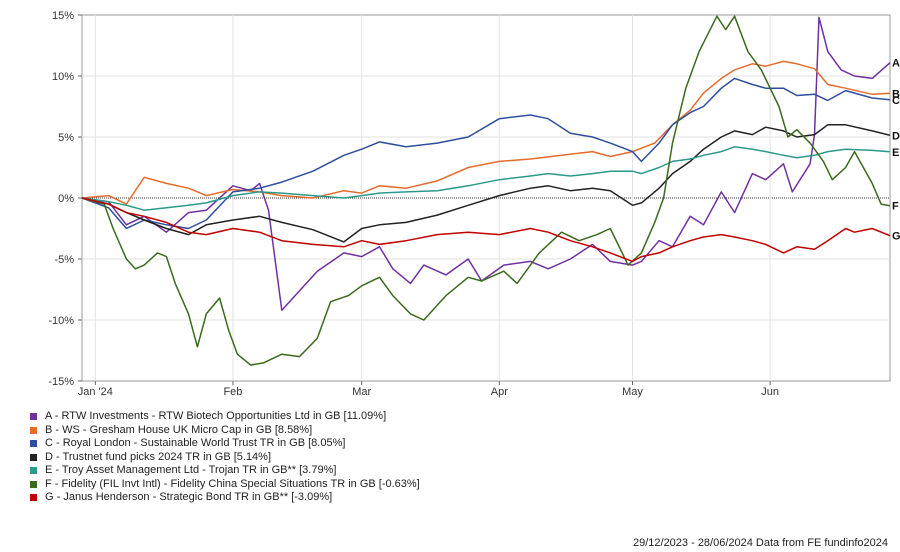 Image resolution: width=900 pixels, height=552 pixels. What do you see at coordinates (486, 230) in the screenshot?
I see `series-line-g` at bounding box center [486, 230].